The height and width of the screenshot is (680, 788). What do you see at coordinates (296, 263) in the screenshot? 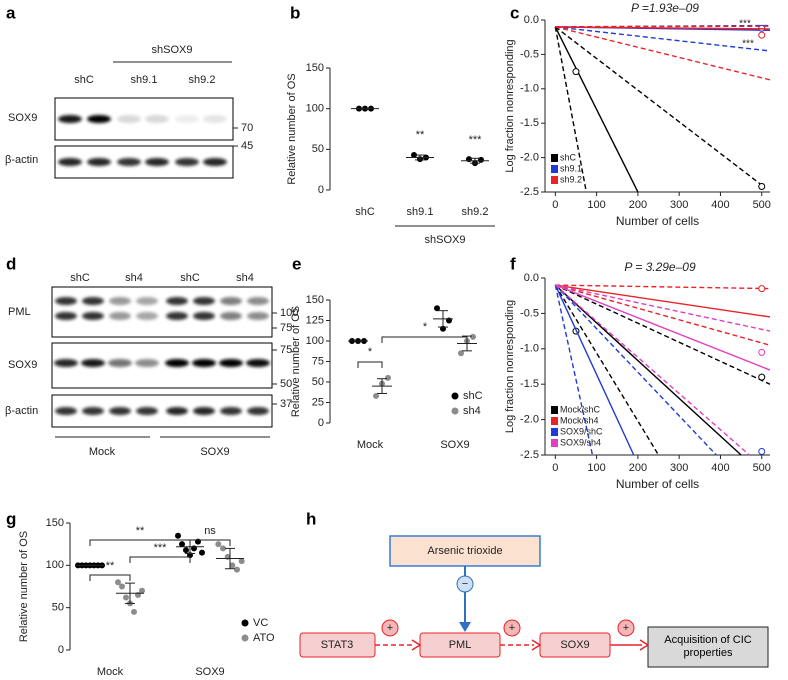
I see `panel-letter: e` at bounding box center [296, 263].